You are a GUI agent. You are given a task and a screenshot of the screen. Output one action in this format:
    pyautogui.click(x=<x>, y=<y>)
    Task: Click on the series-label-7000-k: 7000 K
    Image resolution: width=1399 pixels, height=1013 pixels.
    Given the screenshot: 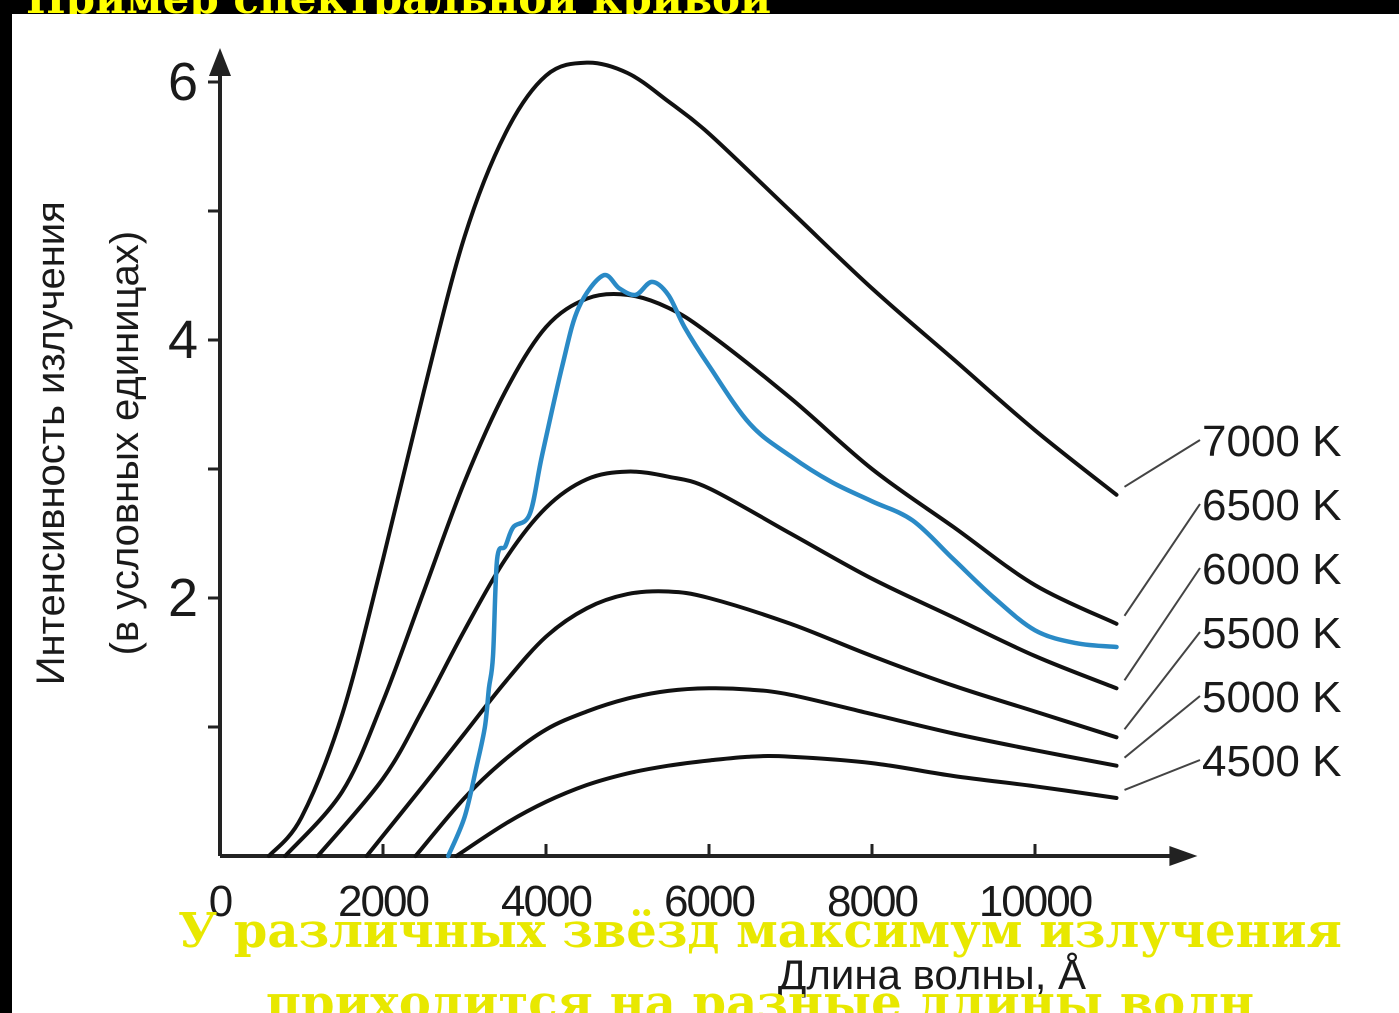 What is the action you would take?
    pyautogui.click(x=1271, y=441)
    